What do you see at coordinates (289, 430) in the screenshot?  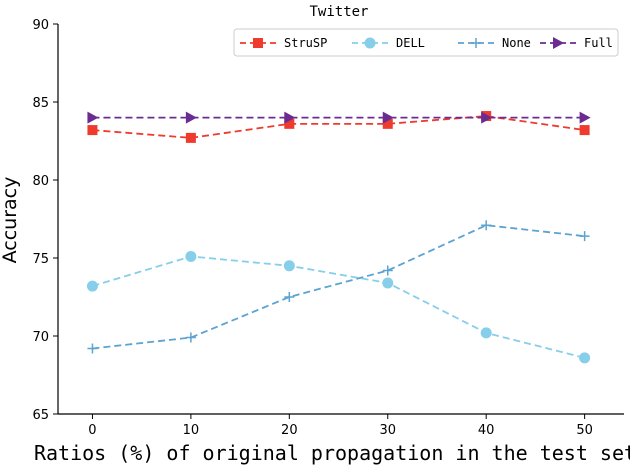 I see `x-tick-label: 20` at bounding box center [289, 430].